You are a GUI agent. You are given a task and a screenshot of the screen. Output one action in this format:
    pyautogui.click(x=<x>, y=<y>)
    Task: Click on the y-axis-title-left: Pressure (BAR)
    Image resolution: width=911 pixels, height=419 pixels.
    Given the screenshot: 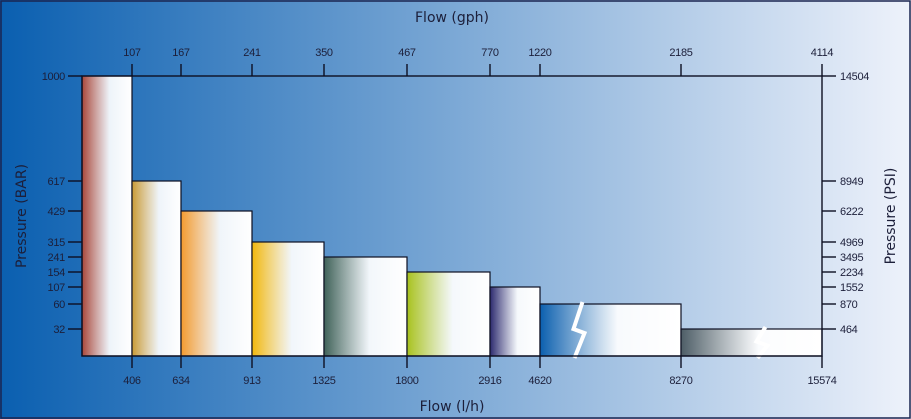 What is the action you would take?
    pyautogui.click(x=22, y=216)
    